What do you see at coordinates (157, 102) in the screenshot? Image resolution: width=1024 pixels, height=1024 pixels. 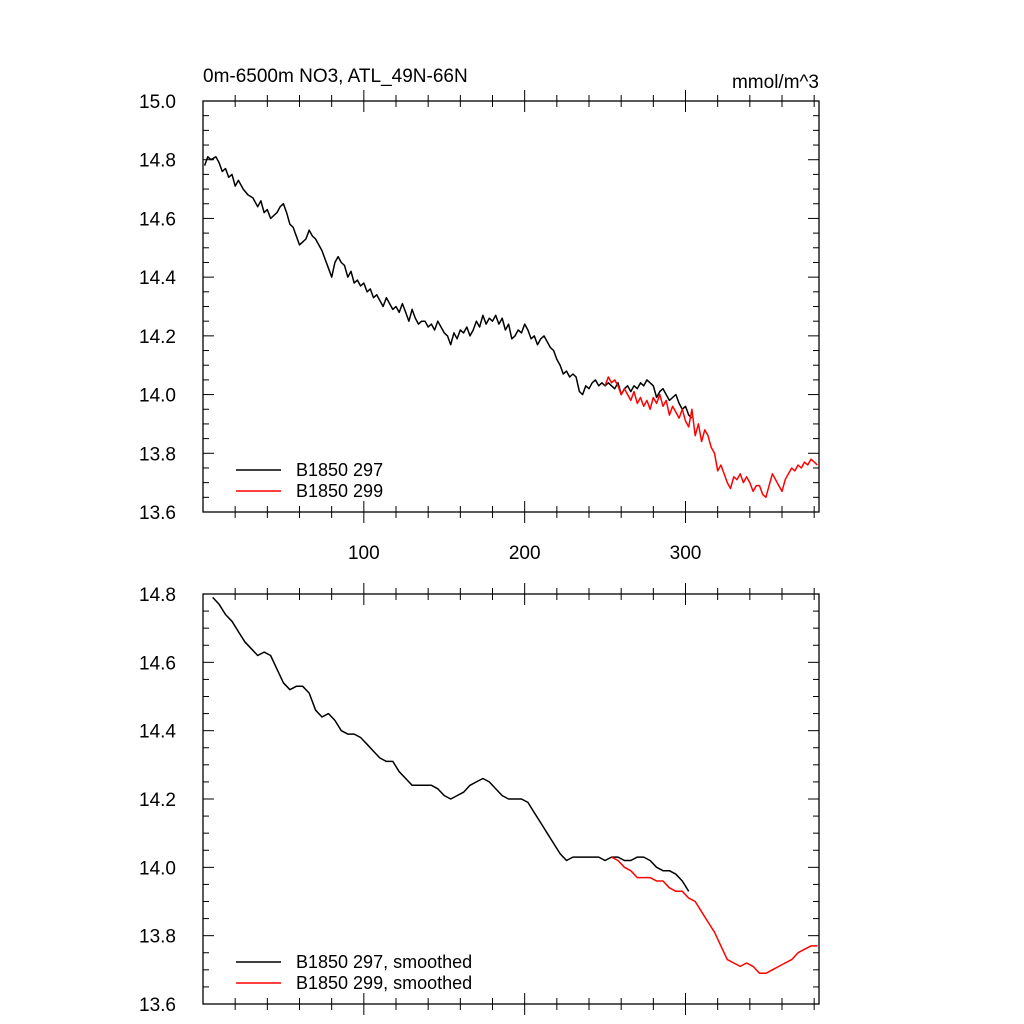 I see `top-y-tick-label: 15.0` at bounding box center [157, 102].